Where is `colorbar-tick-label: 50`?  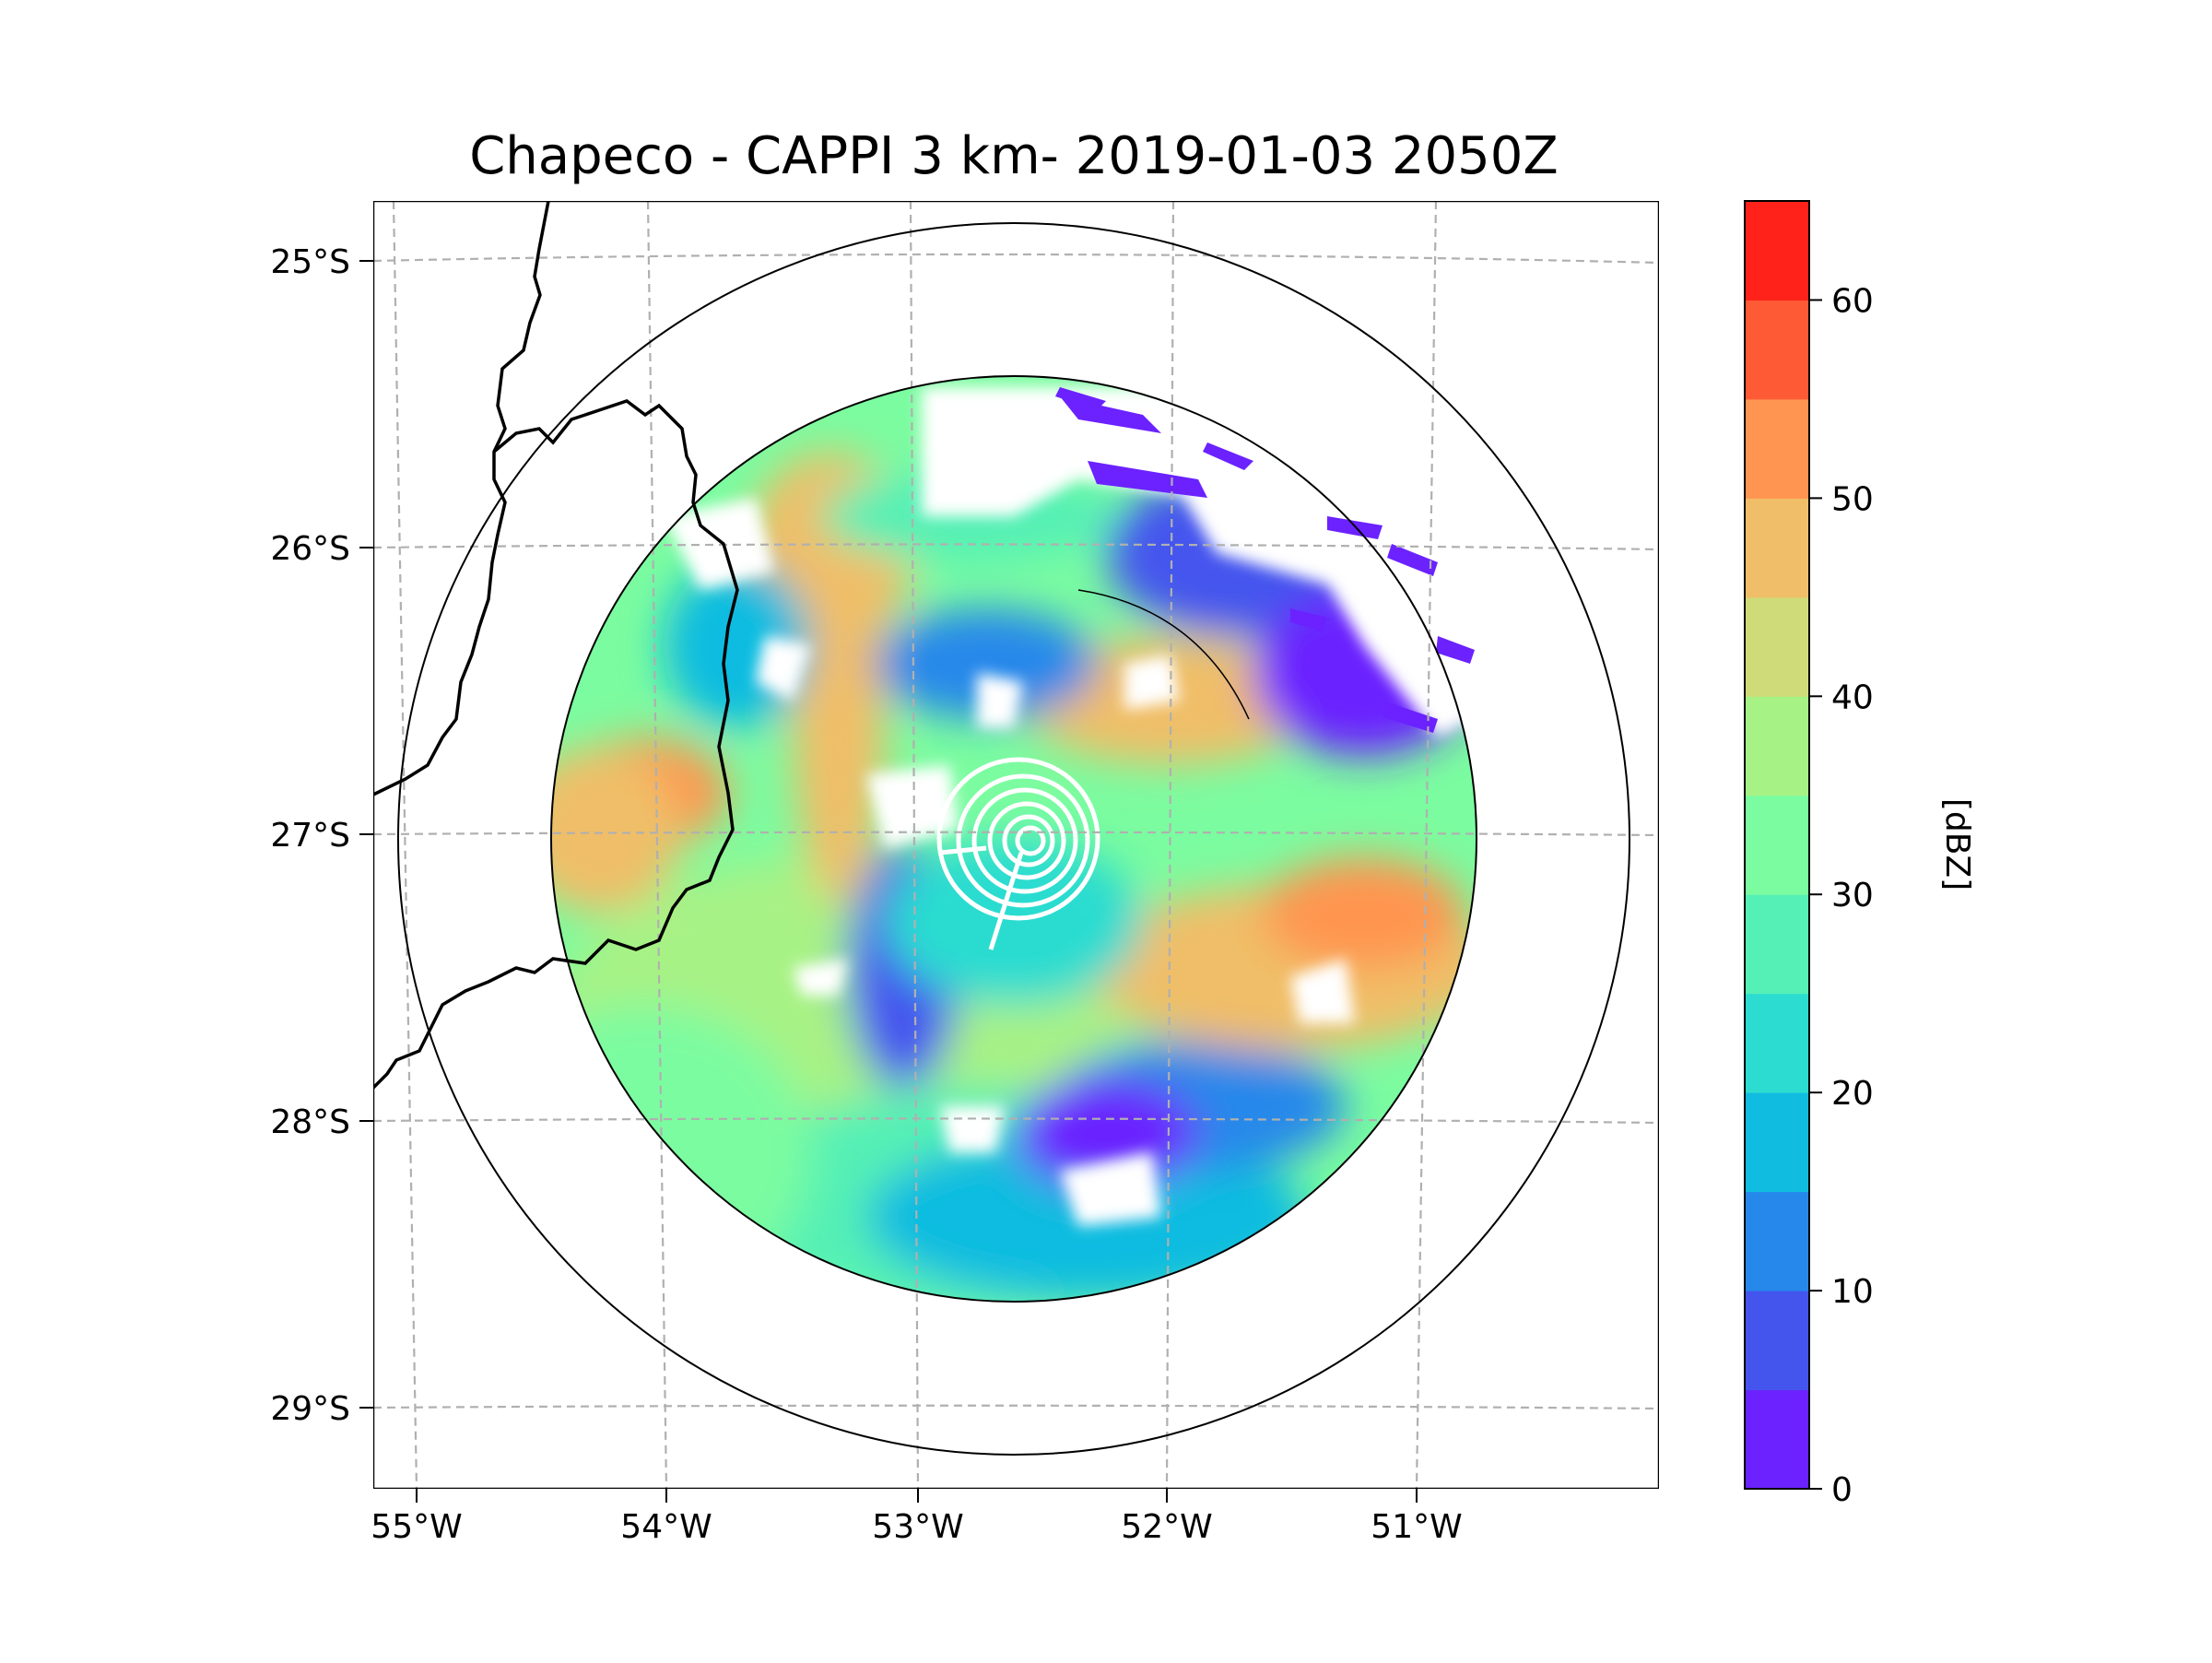 colorbar-tick-label: 50 is located at coordinates (1852, 499).